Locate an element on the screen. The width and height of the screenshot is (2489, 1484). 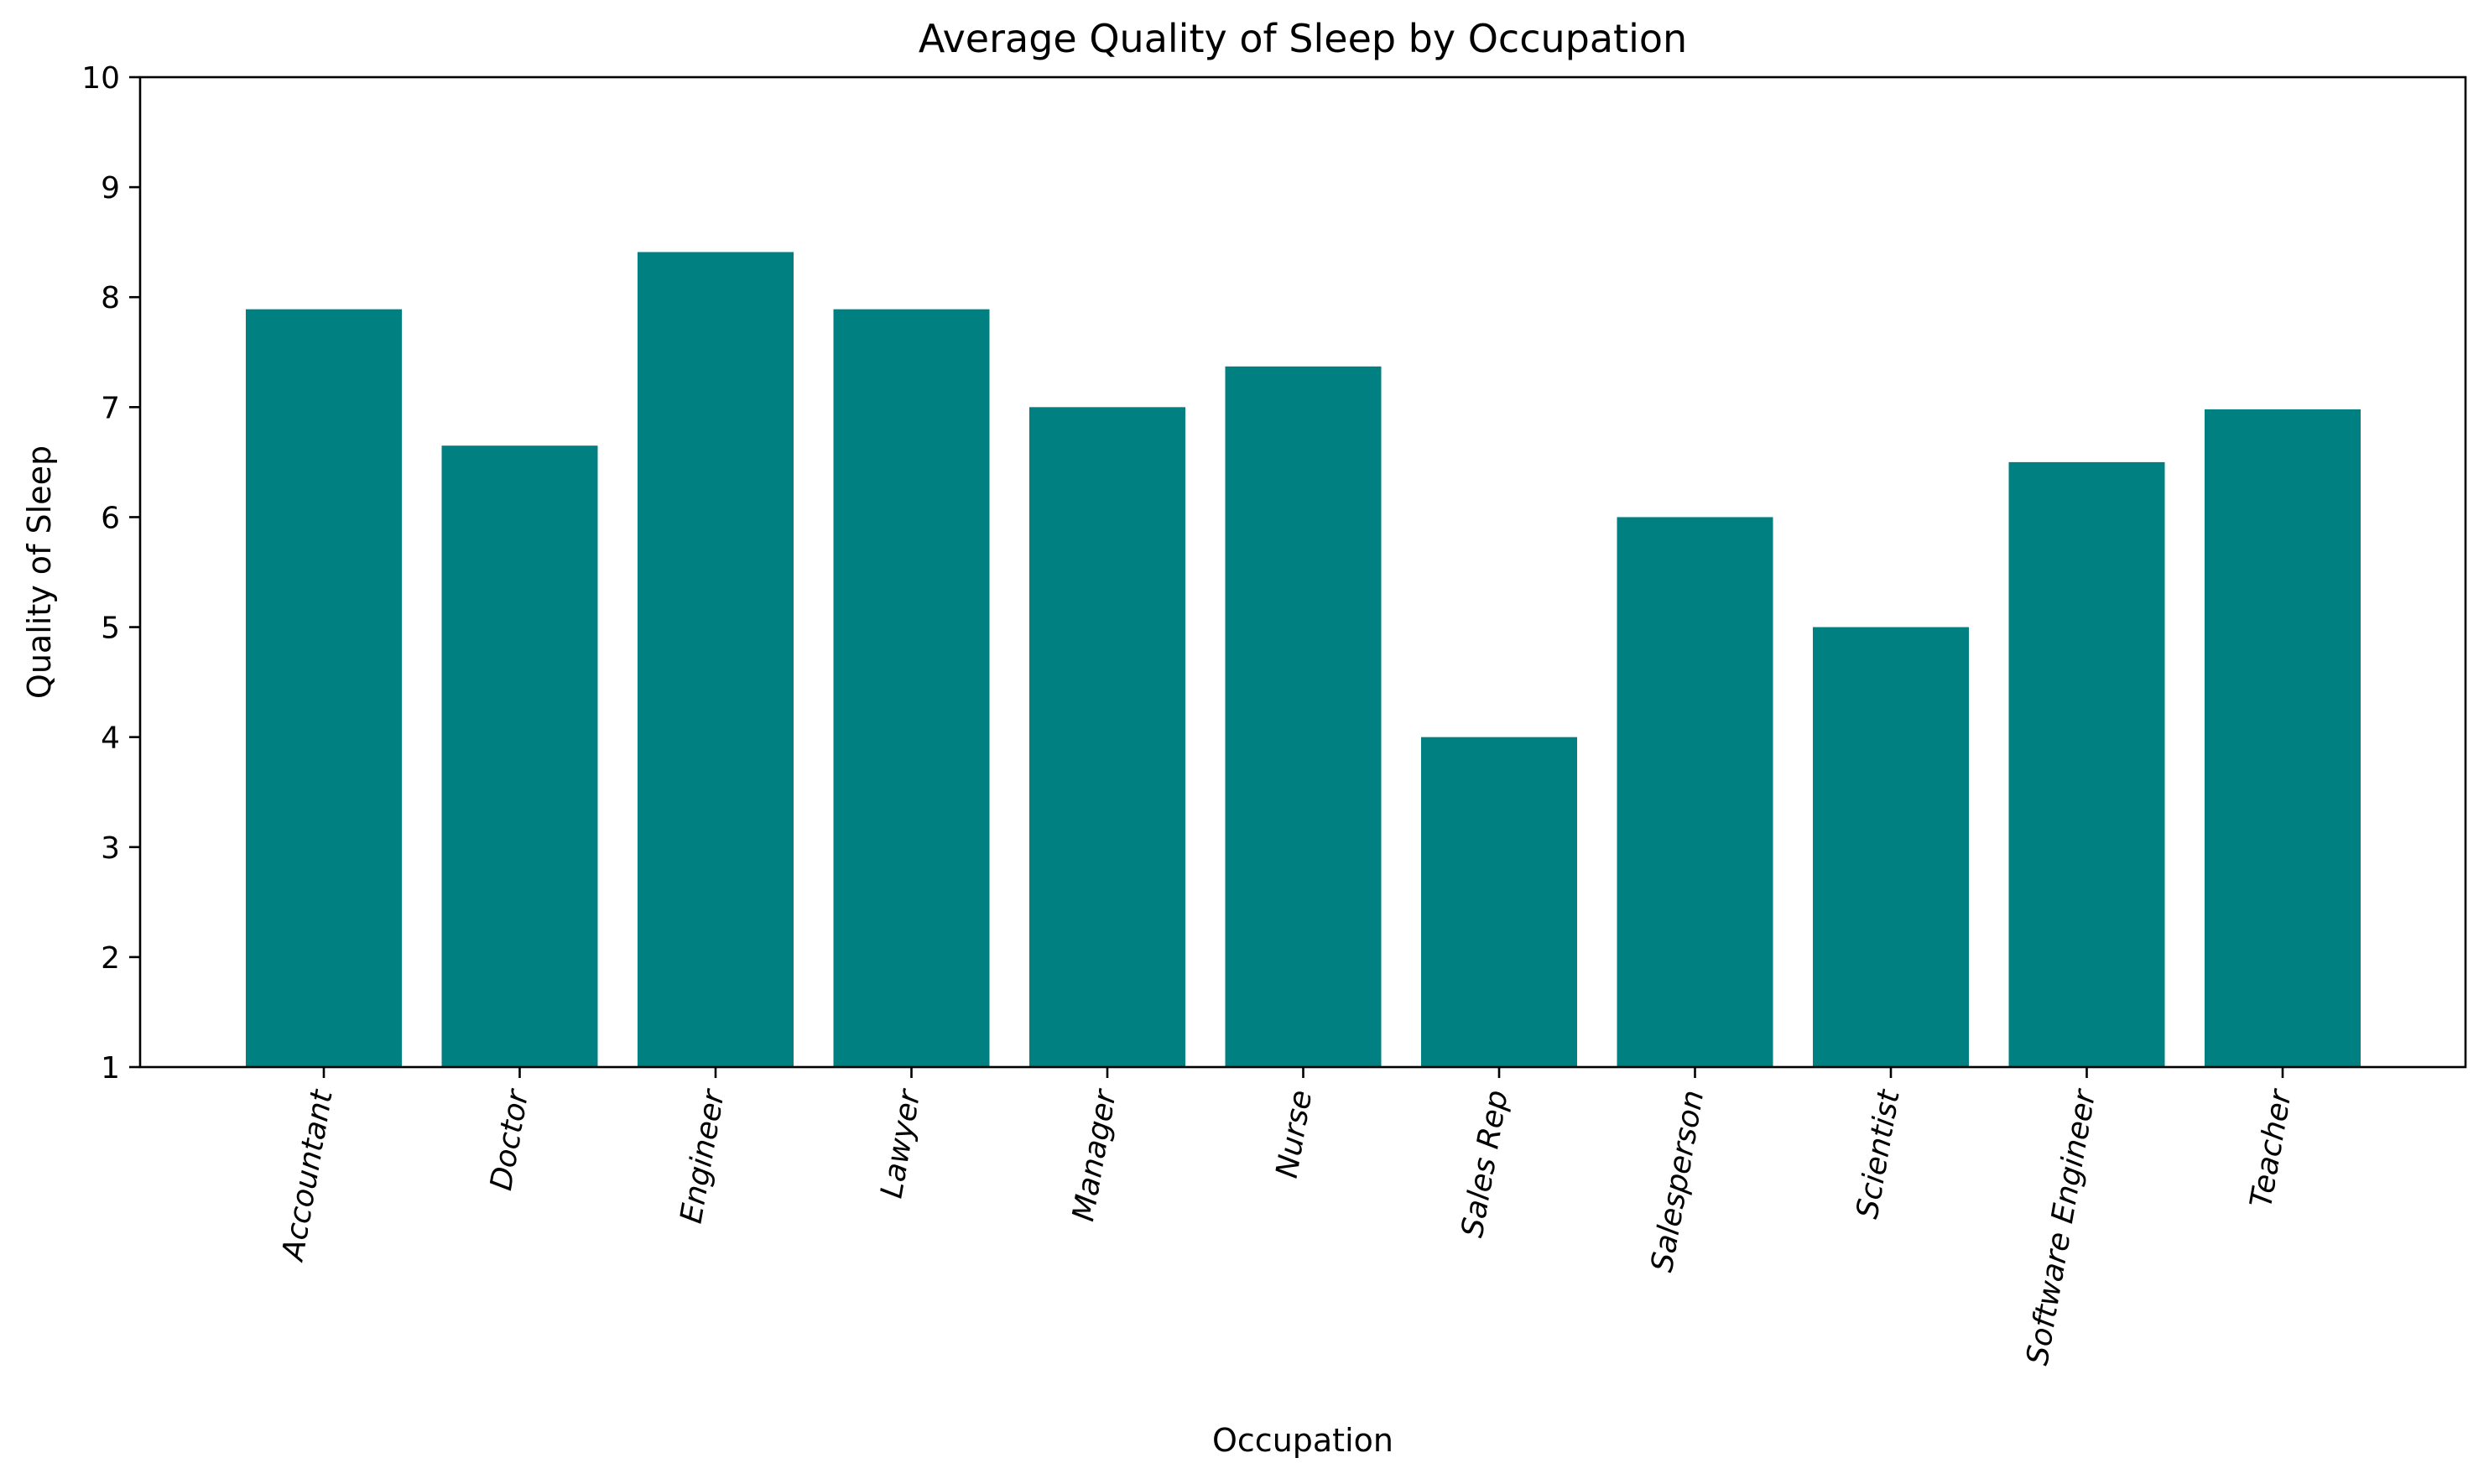
x-tick-label: Manager is located at coordinates (1094, 1155).